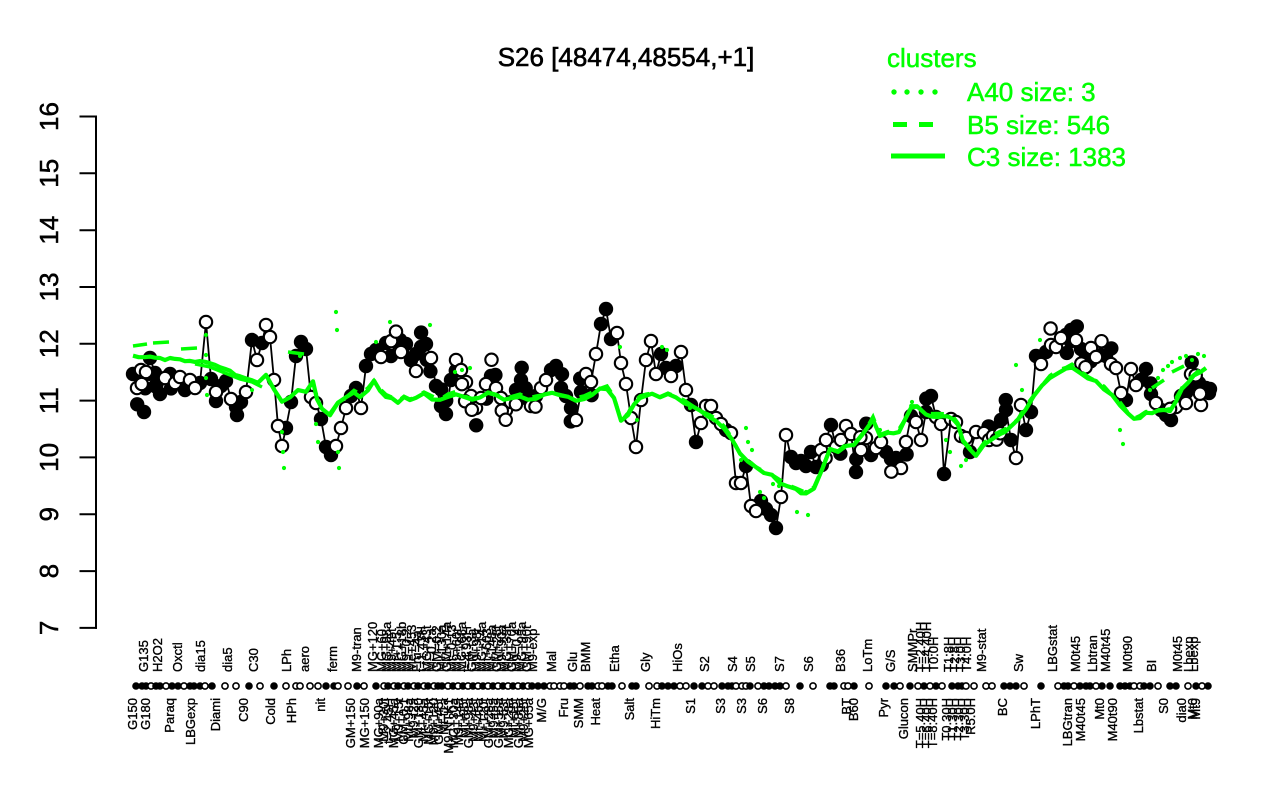 The image size is (1280, 800). Describe the element at coordinates (704, 664) in the screenshot. I see `svg-text: S2` at that location.